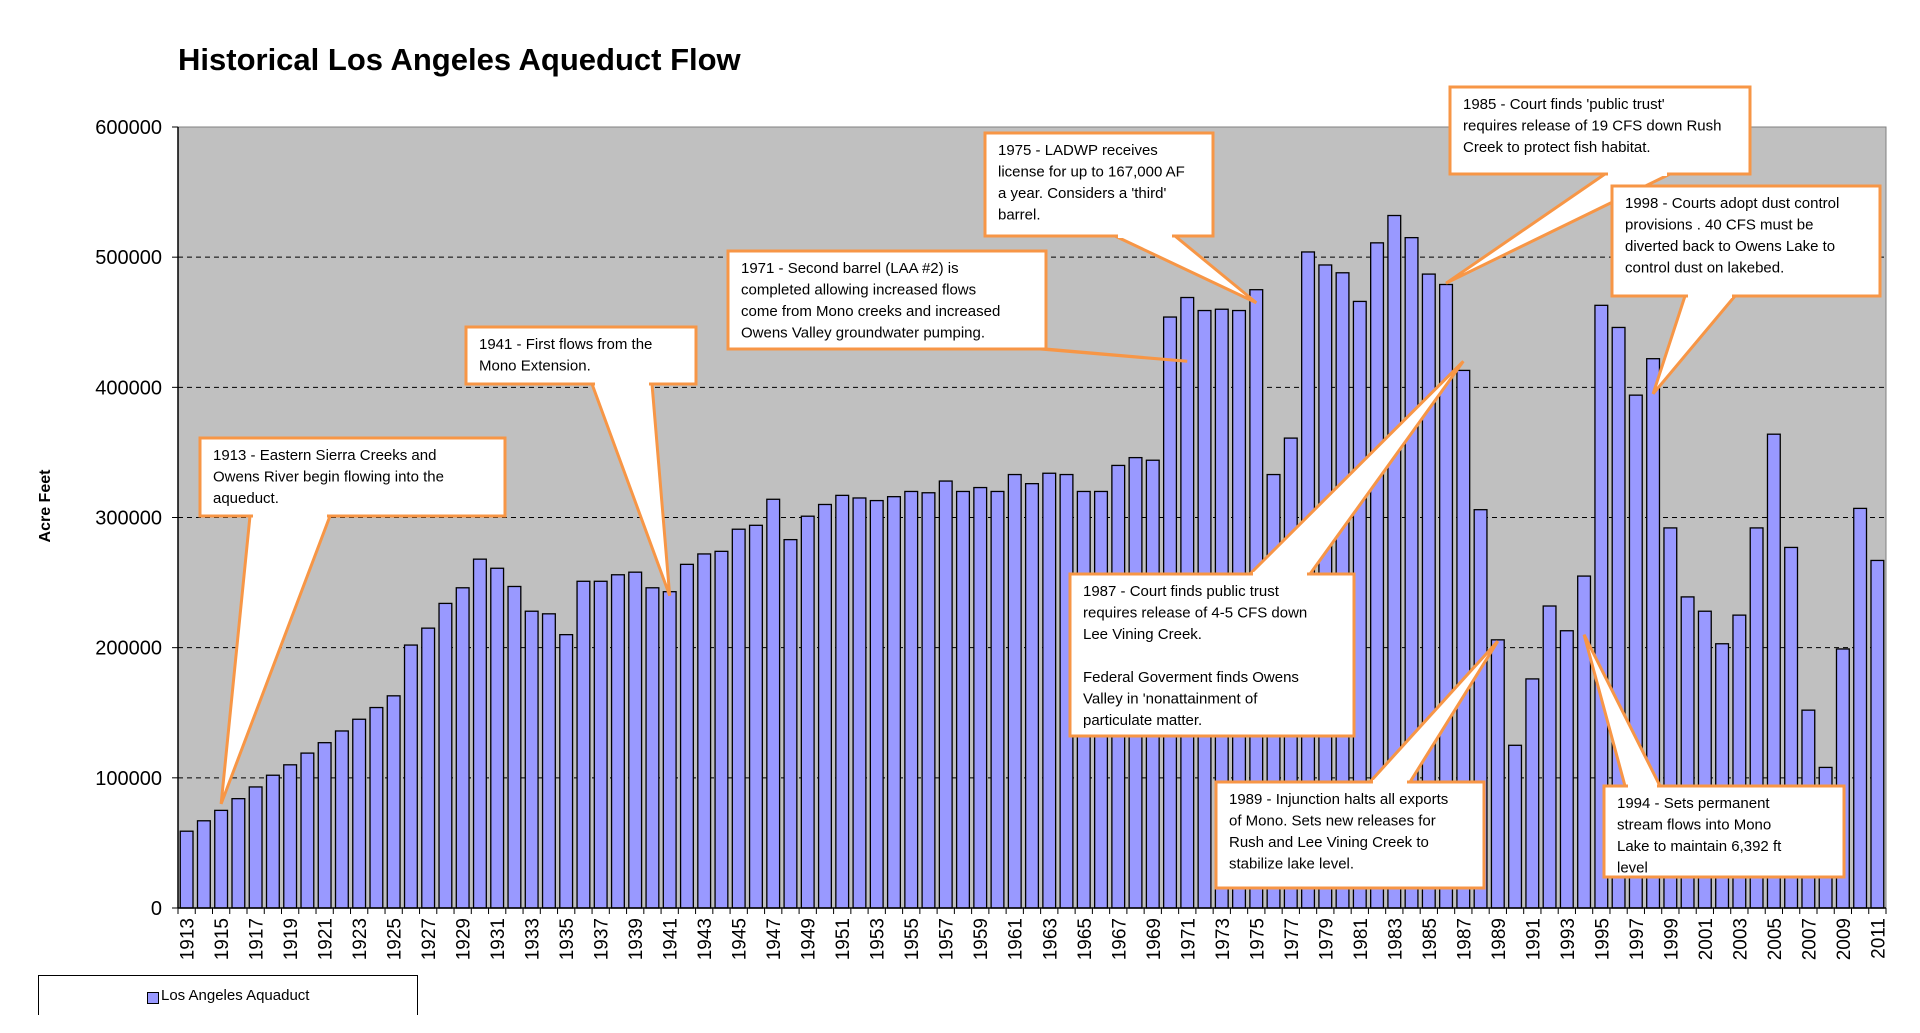 This screenshot has width=1920, height=1033. I want to click on x-tick-label: 1967, so click(1119, 939).